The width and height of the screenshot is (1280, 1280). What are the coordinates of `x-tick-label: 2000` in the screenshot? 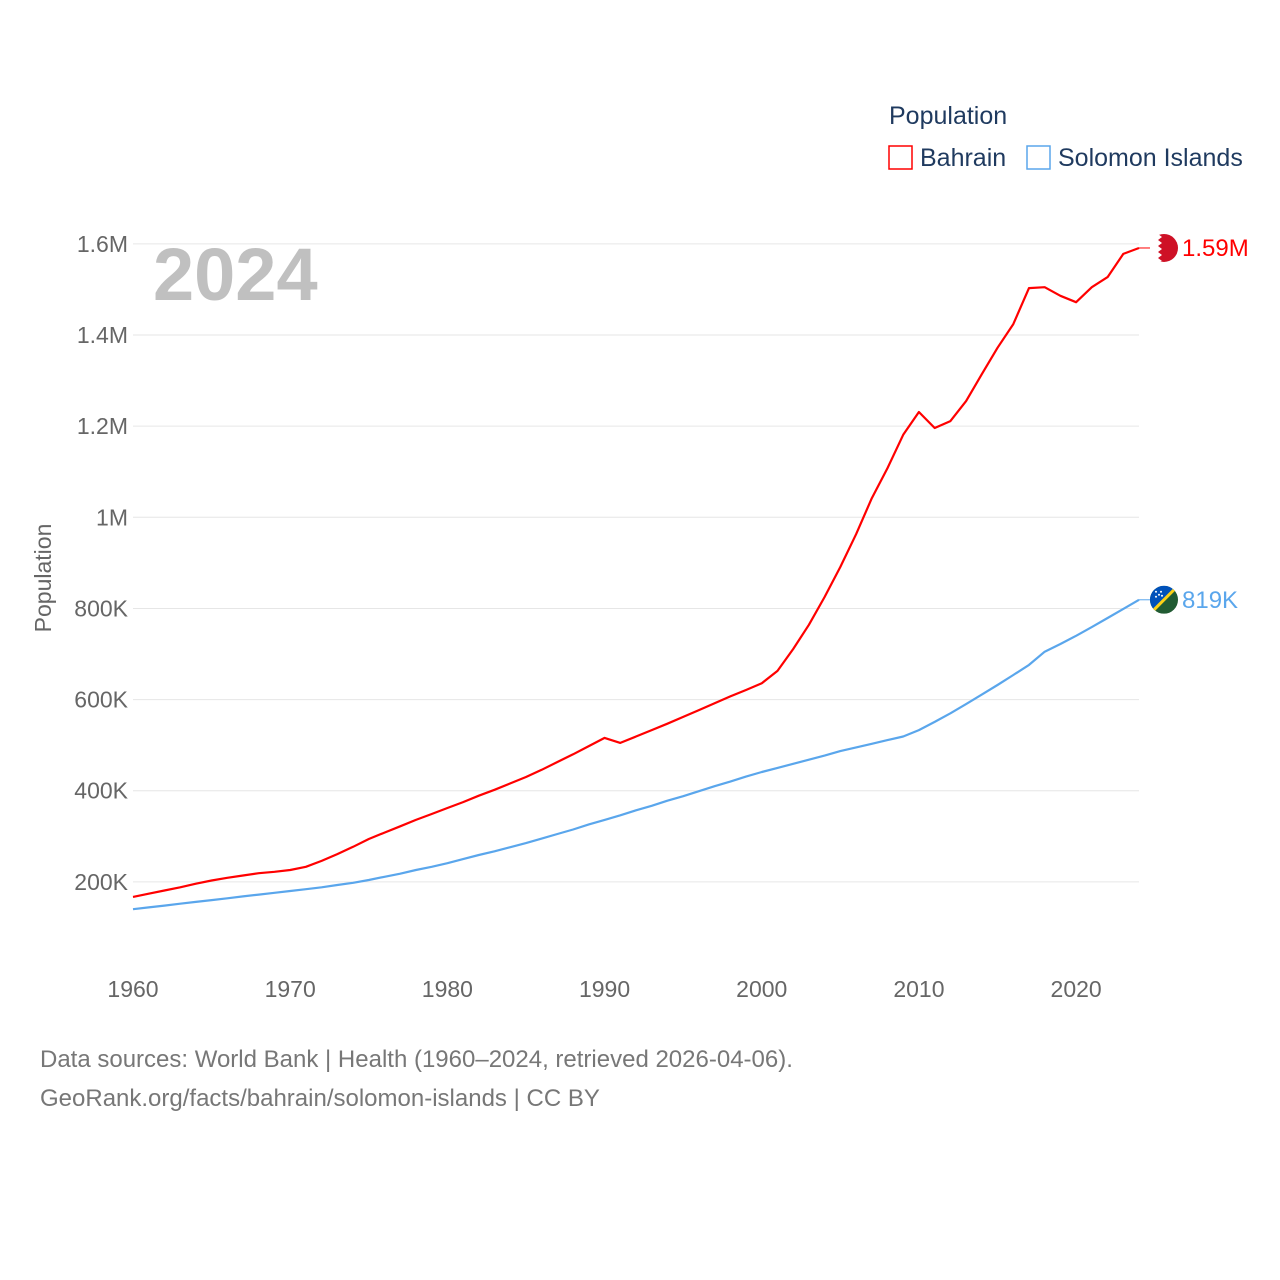 It's located at (761, 989).